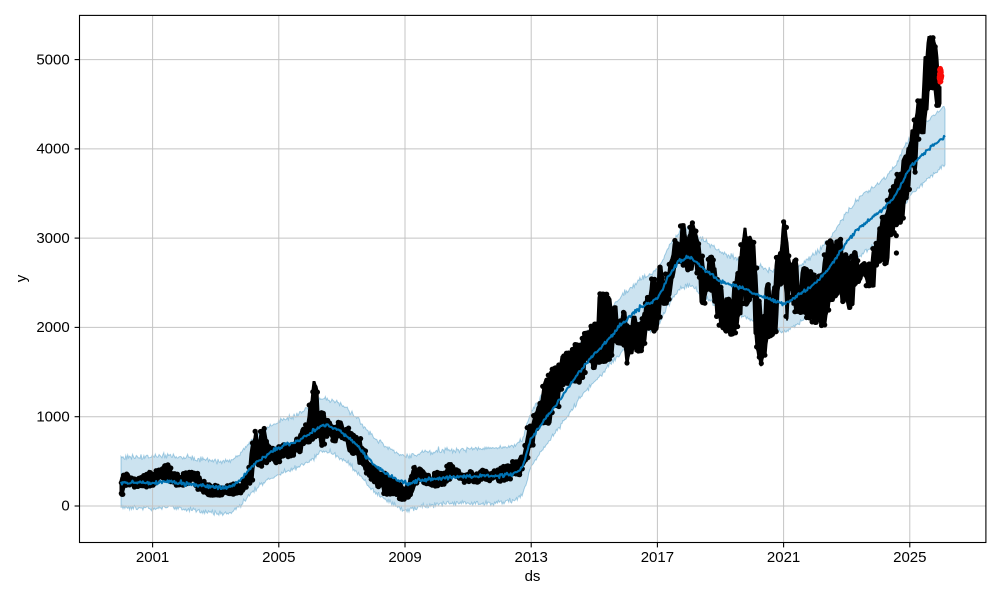 This screenshot has width=1000, height=600. Describe the element at coordinates (52, 149) in the screenshot. I see `svg-text: 4000` at that location.